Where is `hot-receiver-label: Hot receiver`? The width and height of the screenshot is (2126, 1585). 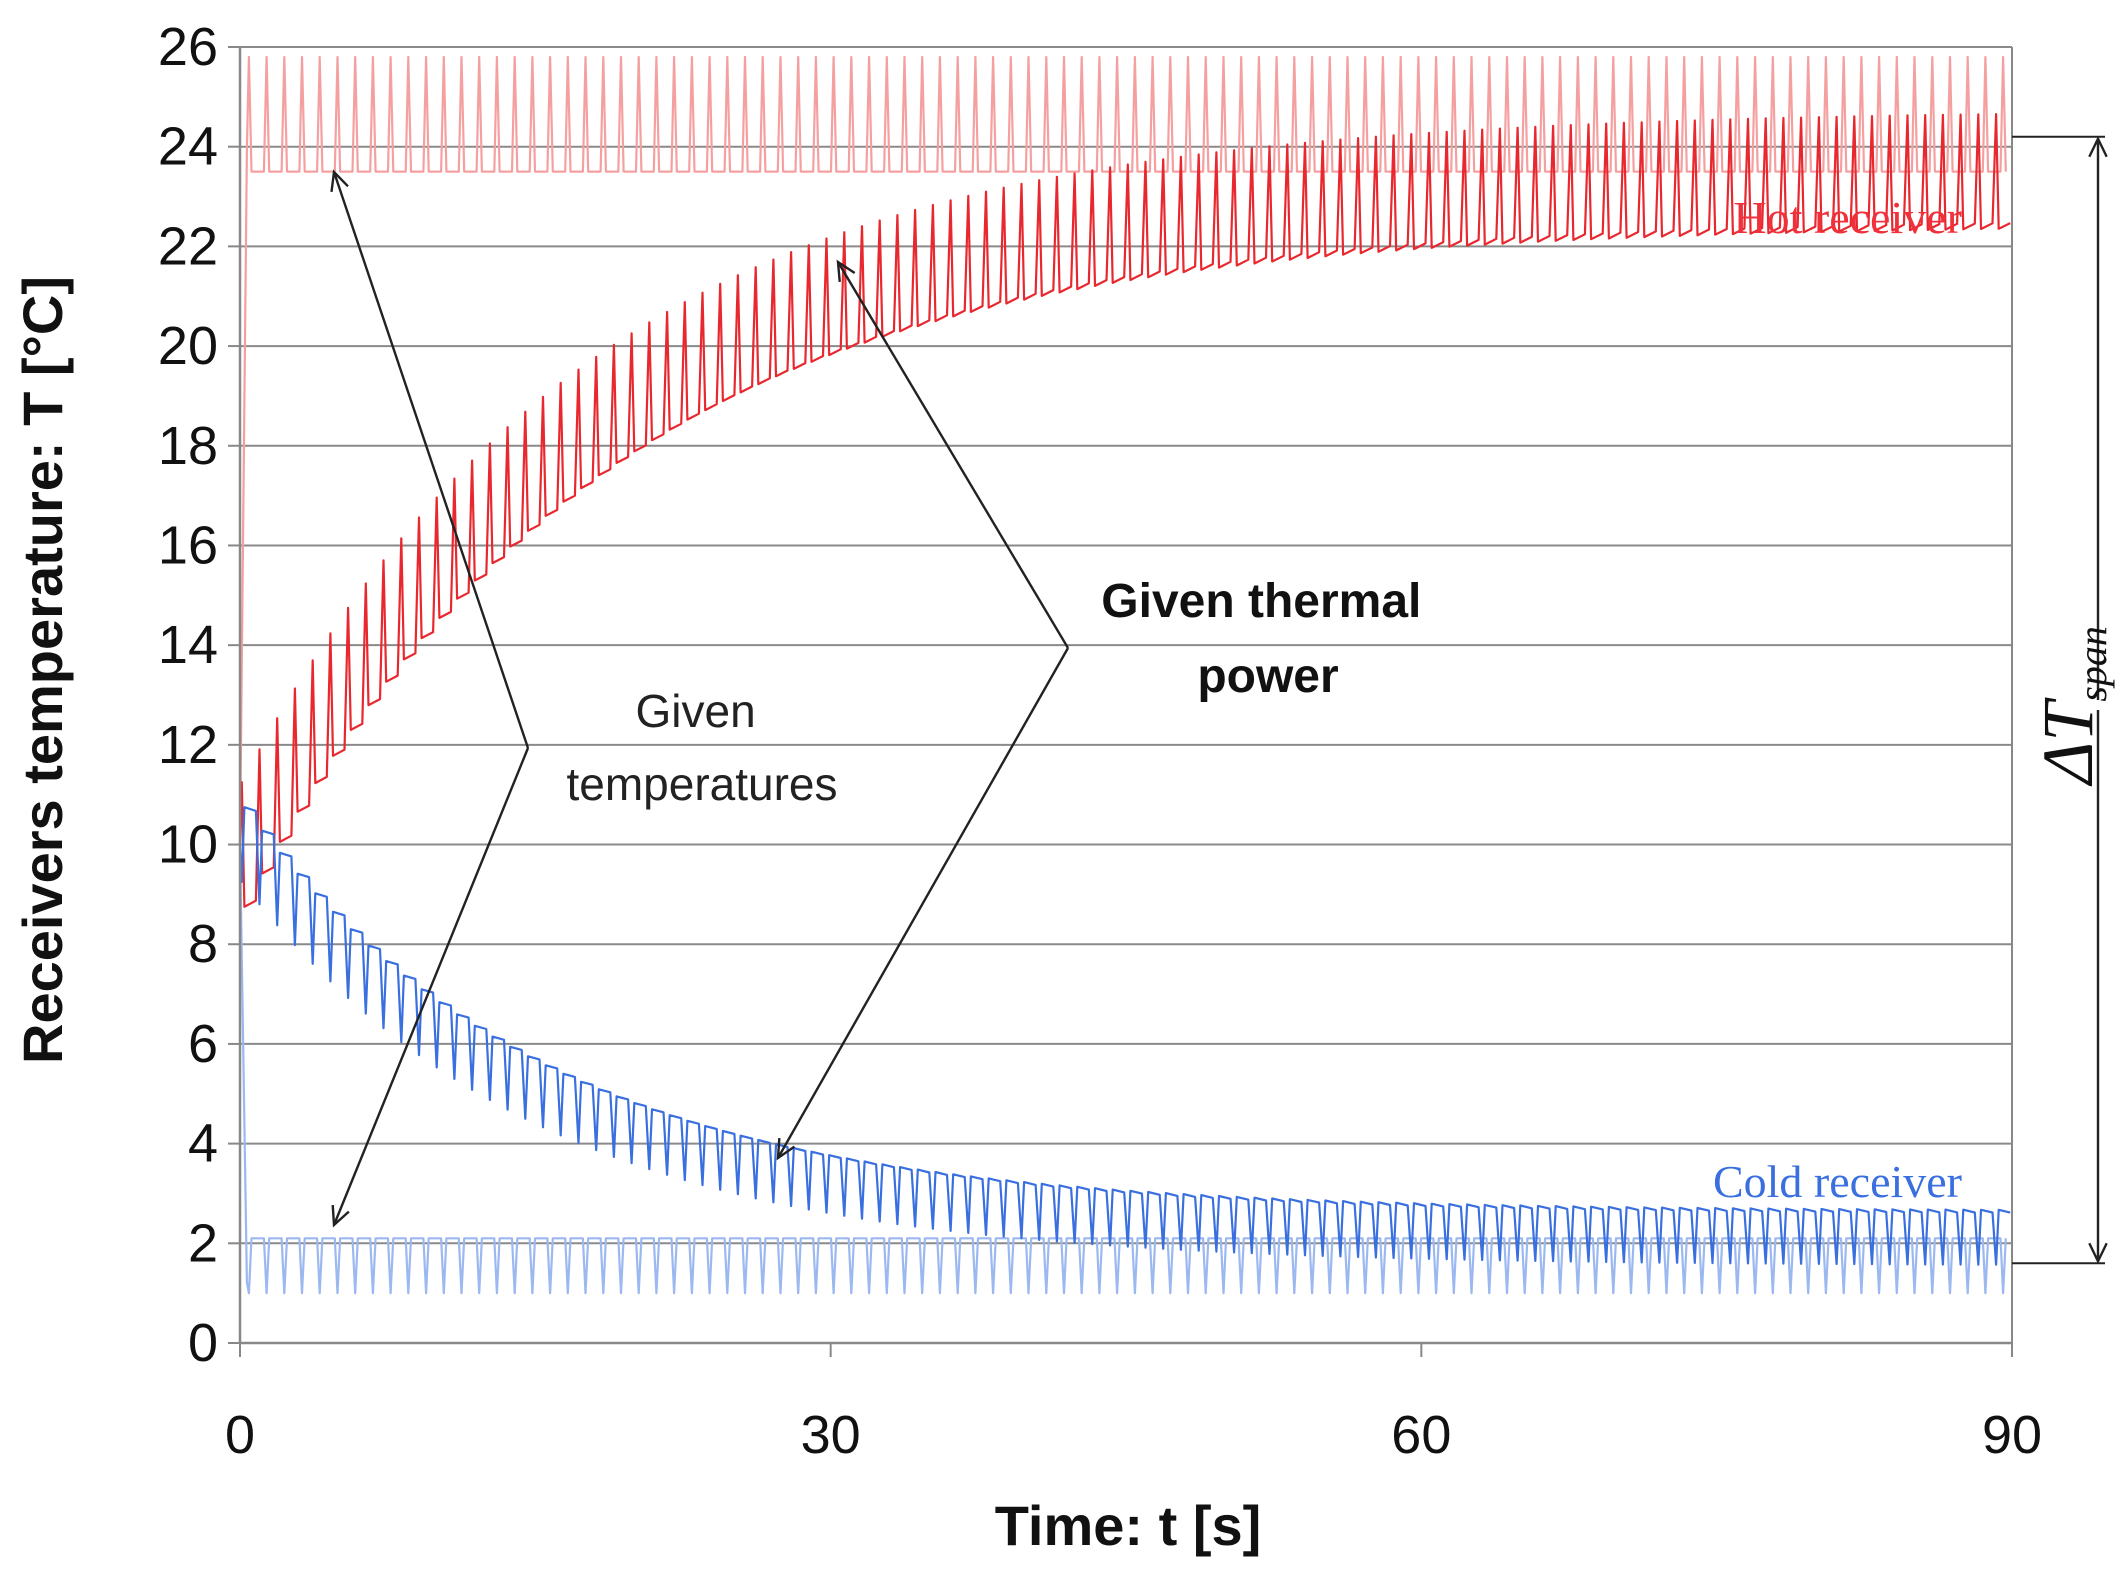
hot-receiver-label: Hot receiver is located at coordinates (1847, 217).